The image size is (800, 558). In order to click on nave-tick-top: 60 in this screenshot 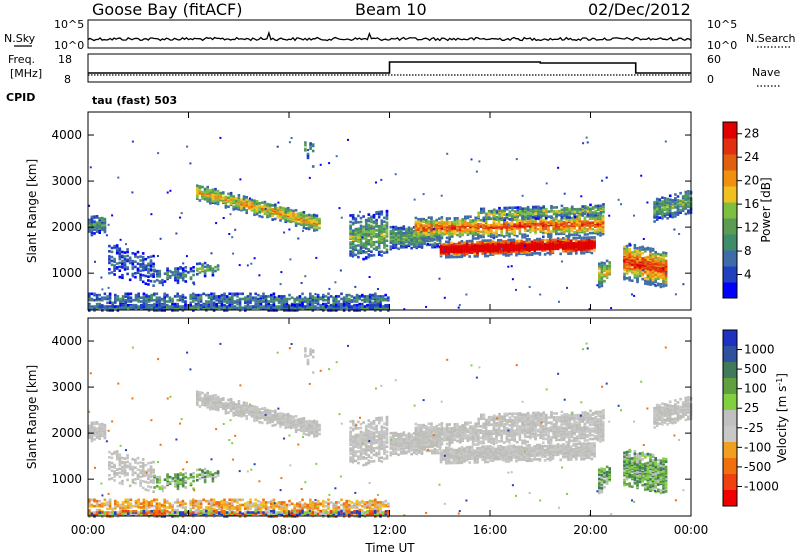, I will do `click(714, 59)`.